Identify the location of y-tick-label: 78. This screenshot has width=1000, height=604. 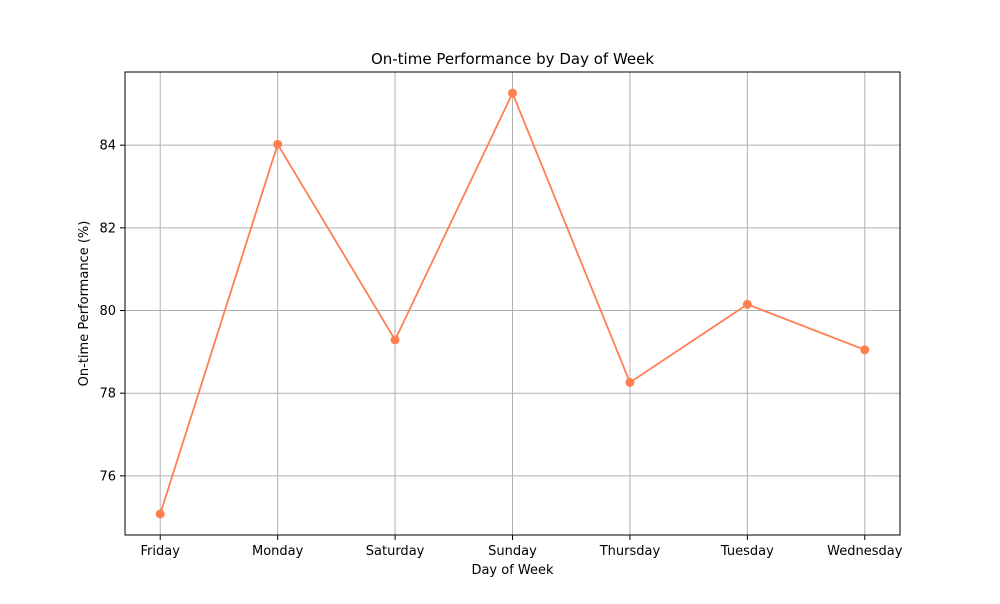
(107, 394).